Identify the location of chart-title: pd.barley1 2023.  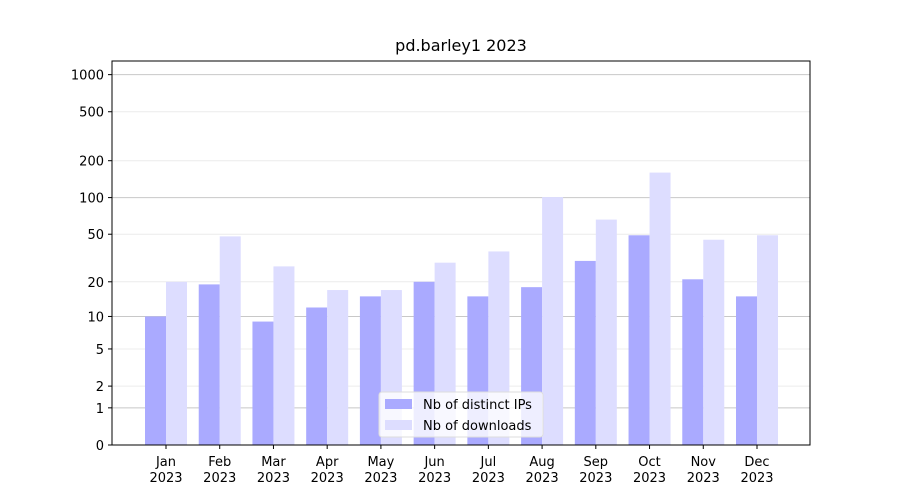
(461, 45).